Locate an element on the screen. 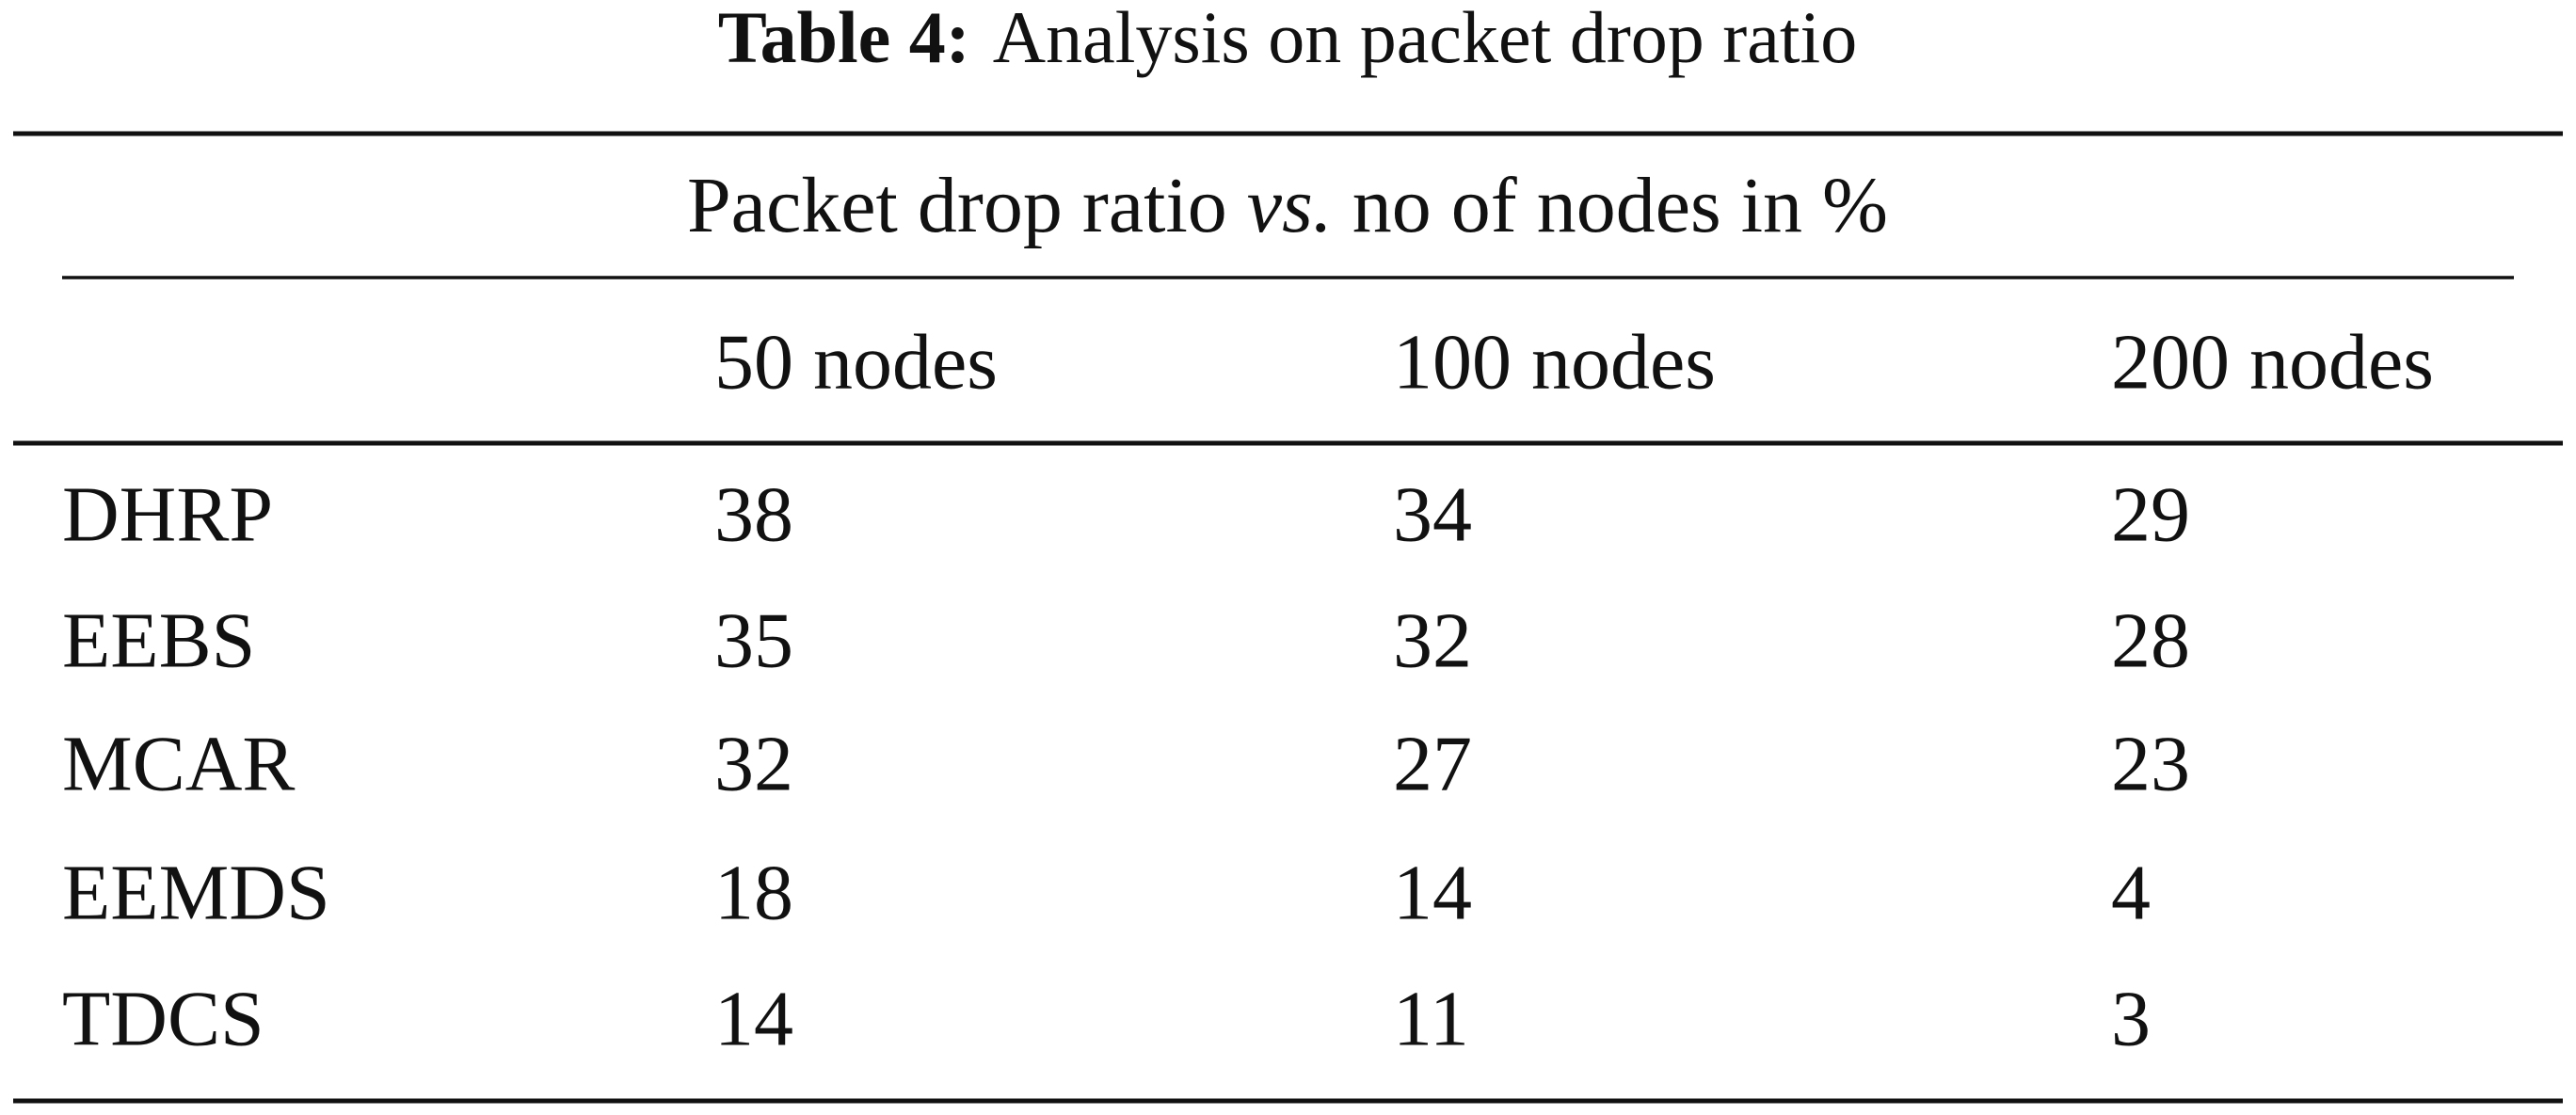  group-text: Packet drop ratio is located at coordinates (967, 205).